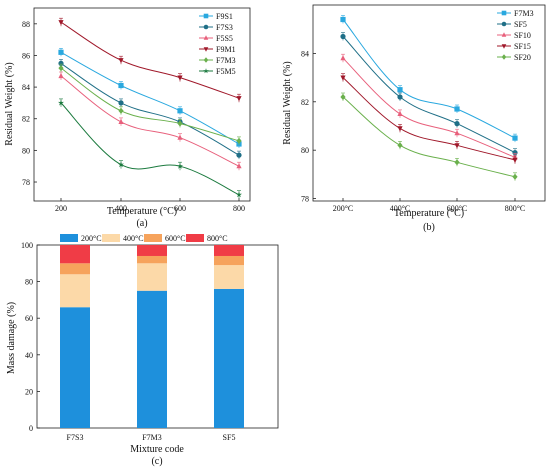  Describe the element at coordinates (515, 35) in the screenshot. I see `panel-b-legend: F7M3 SF5 SF10 SF15 SF20` at that location.